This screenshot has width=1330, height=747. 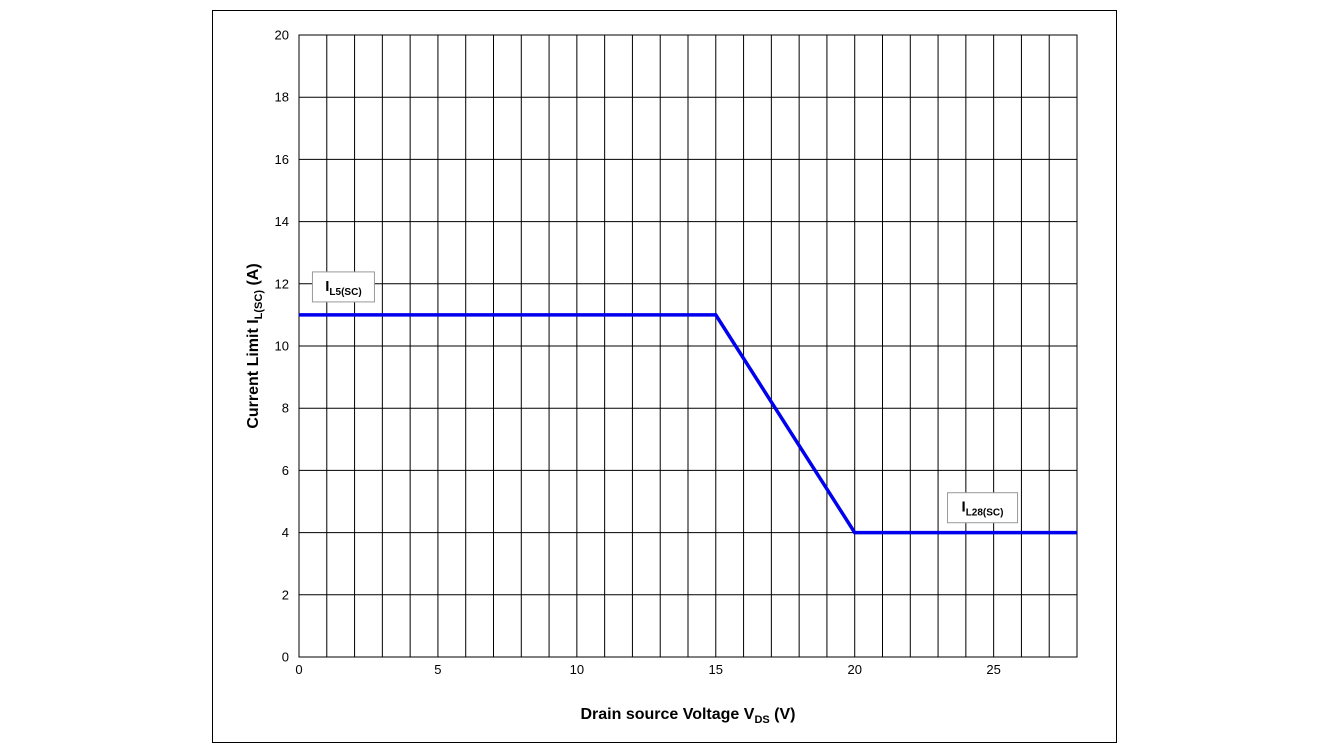 What do you see at coordinates (282, 35) in the screenshot?
I see `y-tick-label: 20` at bounding box center [282, 35].